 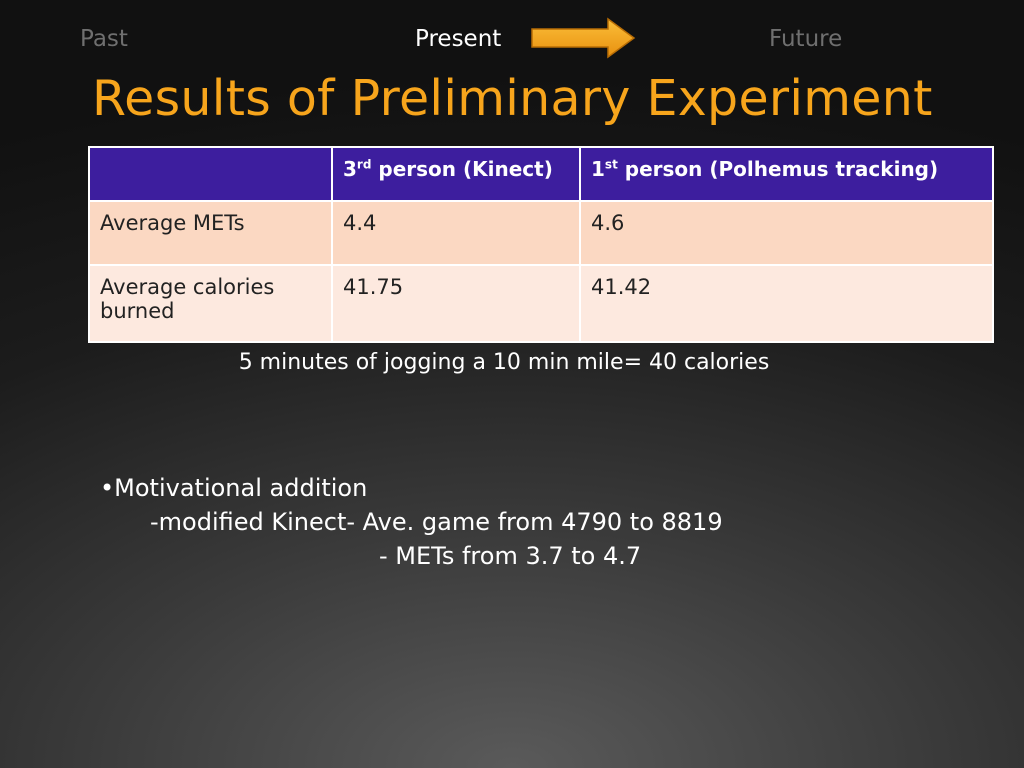 What do you see at coordinates (786, 303) in the screenshot?
I see `table-cell: 41.42` at bounding box center [786, 303].